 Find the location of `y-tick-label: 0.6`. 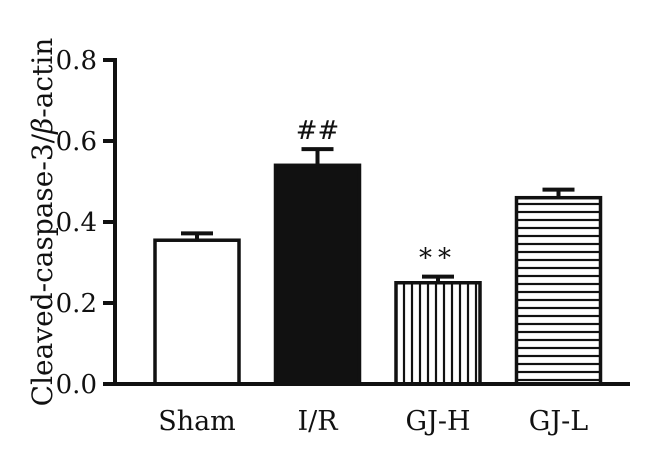

y-tick-label: 0.6 is located at coordinates (76, 142).